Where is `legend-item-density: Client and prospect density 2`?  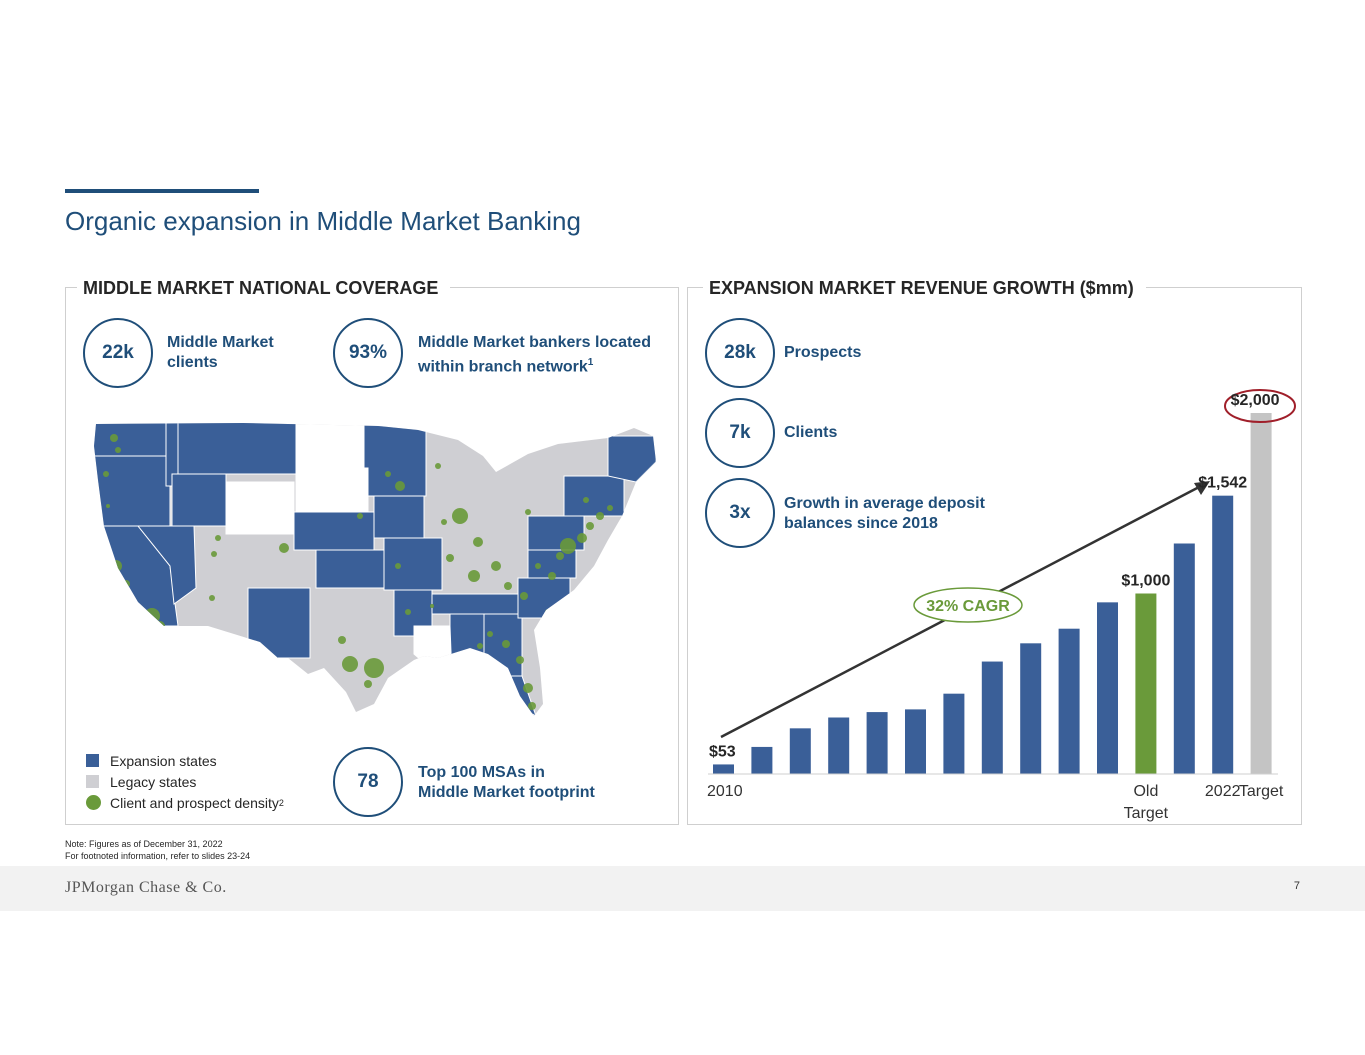
legend-item-density: Client and prospect density 2 is located at coordinates (185, 802).